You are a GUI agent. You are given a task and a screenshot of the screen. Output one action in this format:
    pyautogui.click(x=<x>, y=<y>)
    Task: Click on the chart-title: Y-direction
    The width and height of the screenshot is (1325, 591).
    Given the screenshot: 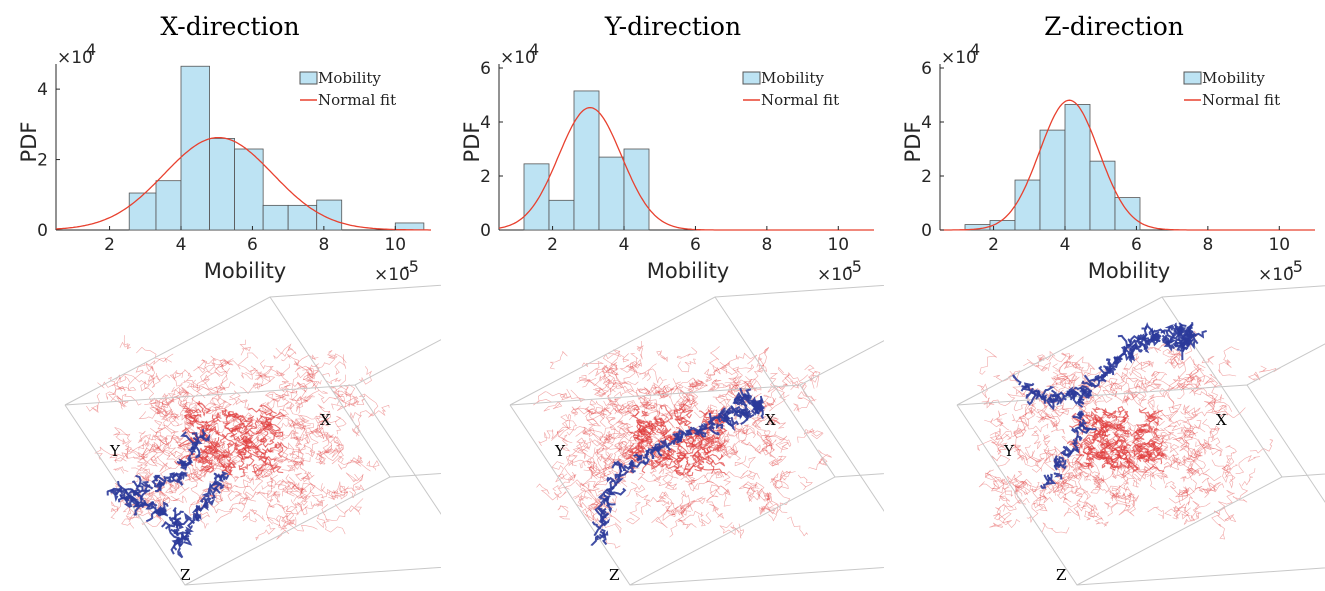 What is the action you would take?
    pyautogui.click(x=672, y=26)
    